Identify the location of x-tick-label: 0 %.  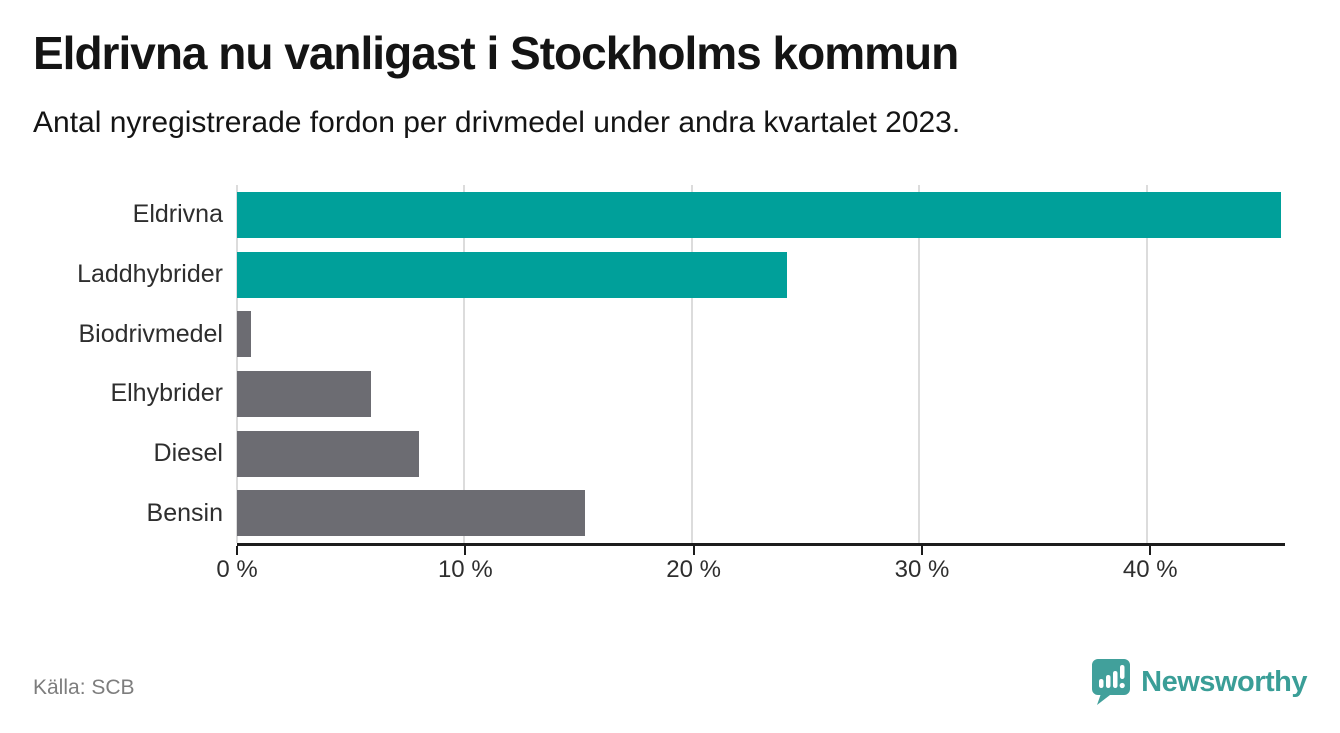
(237, 569).